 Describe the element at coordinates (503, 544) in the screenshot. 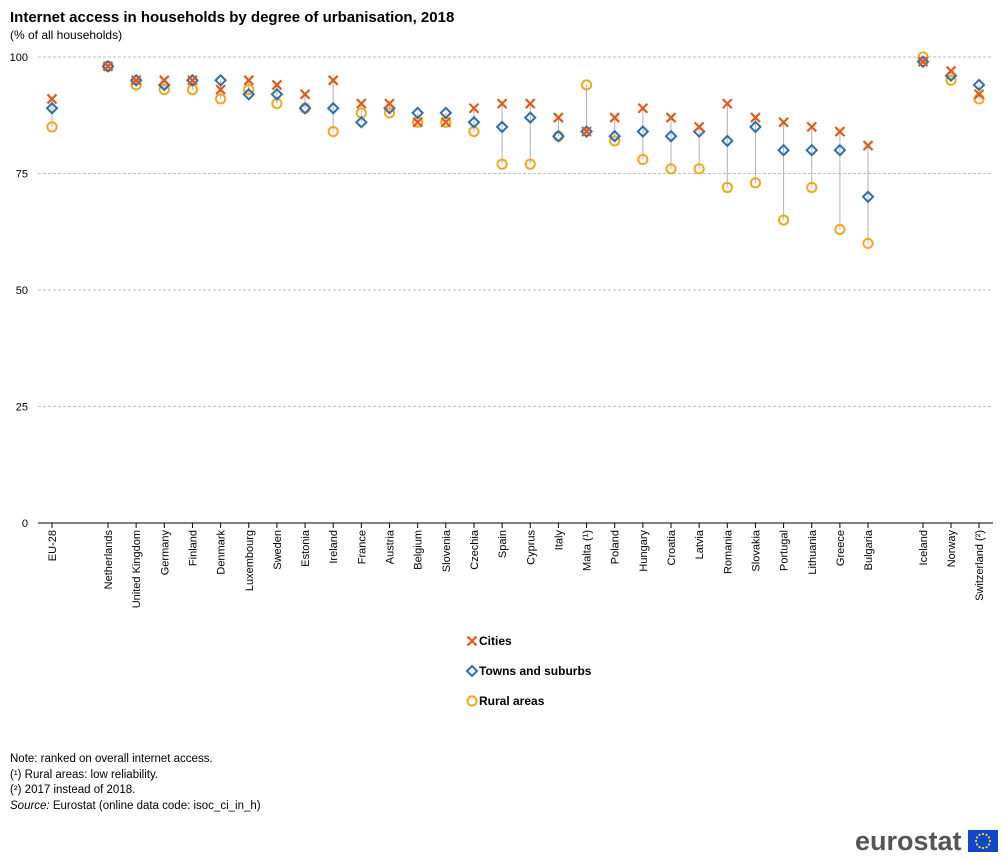

I see `x-tick-label: Spain` at that location.